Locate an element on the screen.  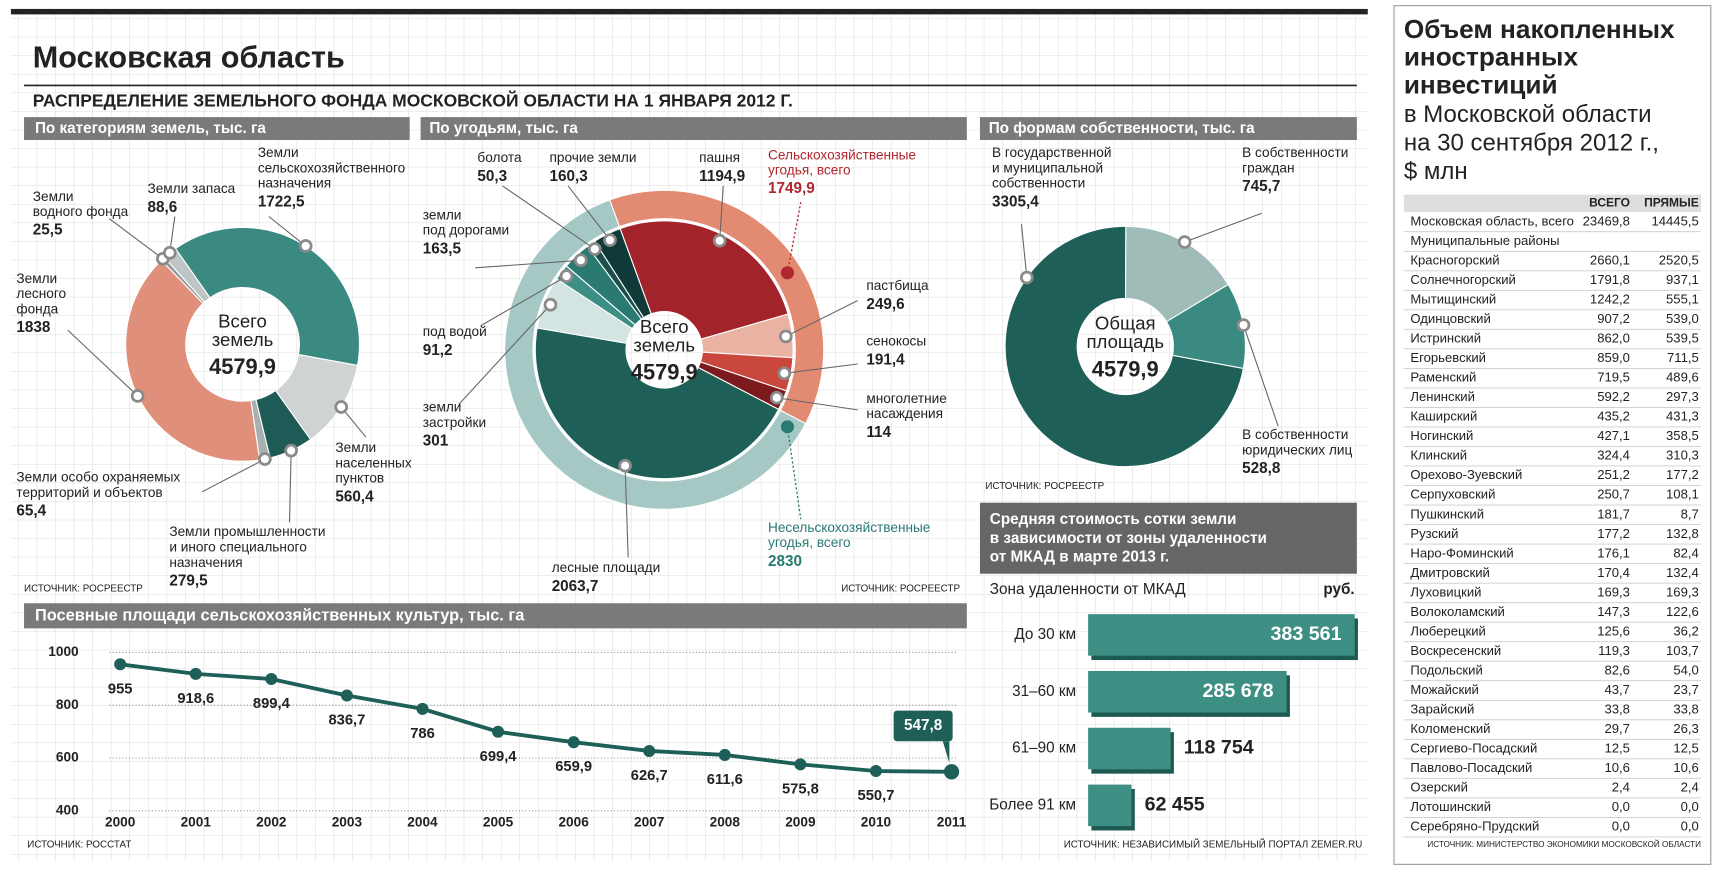
slice-value: 1722,5 is located at coordinates (281, 201).